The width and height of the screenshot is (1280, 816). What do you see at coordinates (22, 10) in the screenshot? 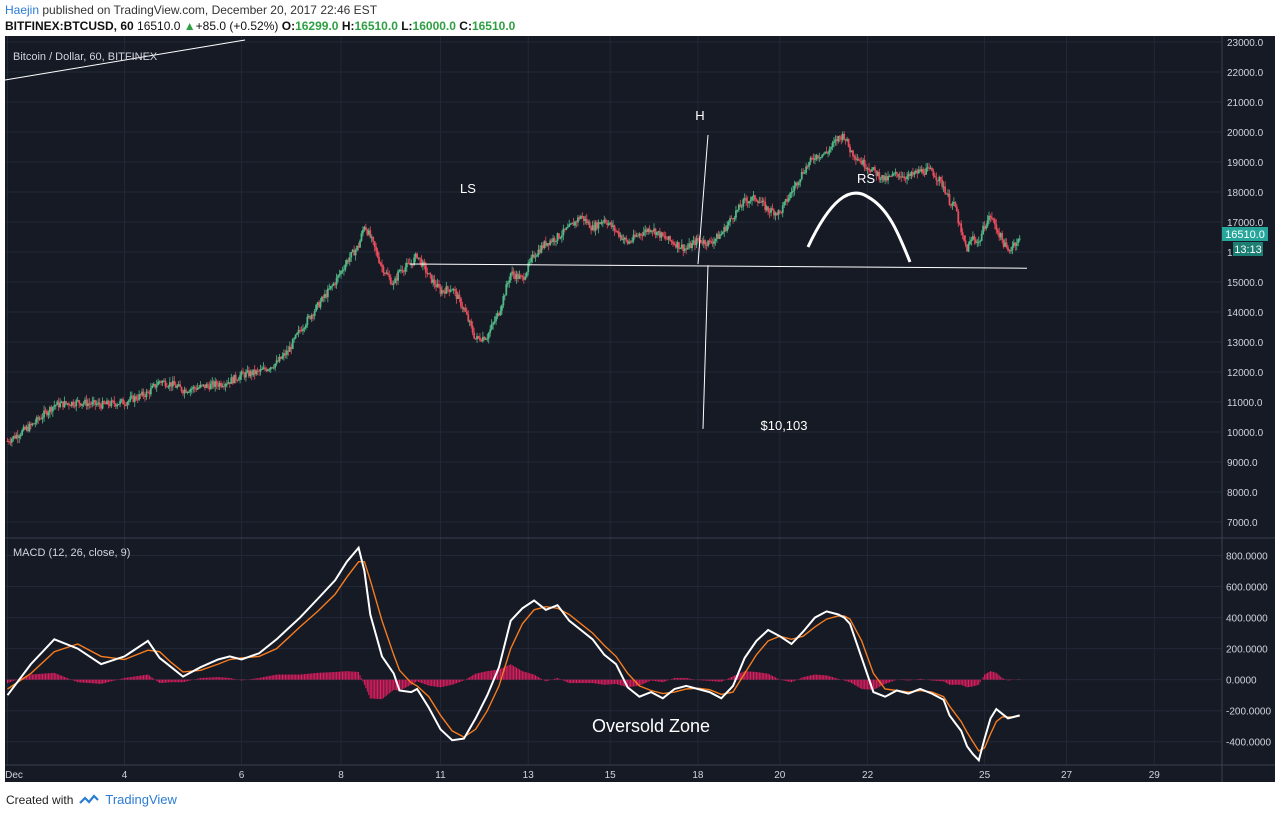
I see `author-link: Haejin` at bounding box center [22, 10].